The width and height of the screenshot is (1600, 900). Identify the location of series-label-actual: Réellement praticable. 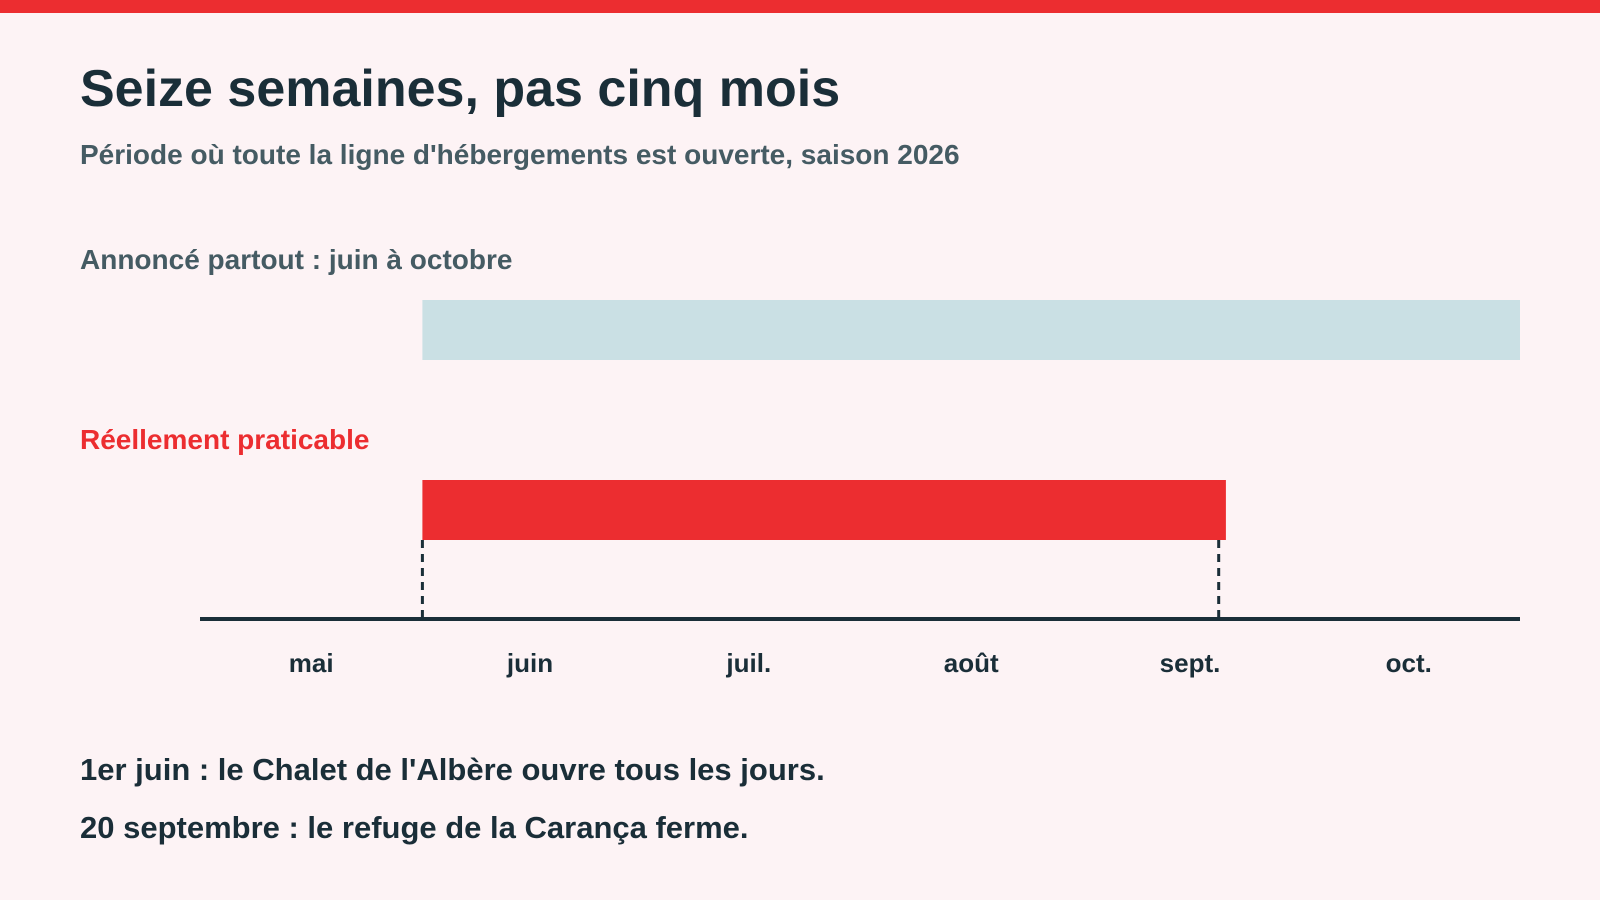
(225, 439).